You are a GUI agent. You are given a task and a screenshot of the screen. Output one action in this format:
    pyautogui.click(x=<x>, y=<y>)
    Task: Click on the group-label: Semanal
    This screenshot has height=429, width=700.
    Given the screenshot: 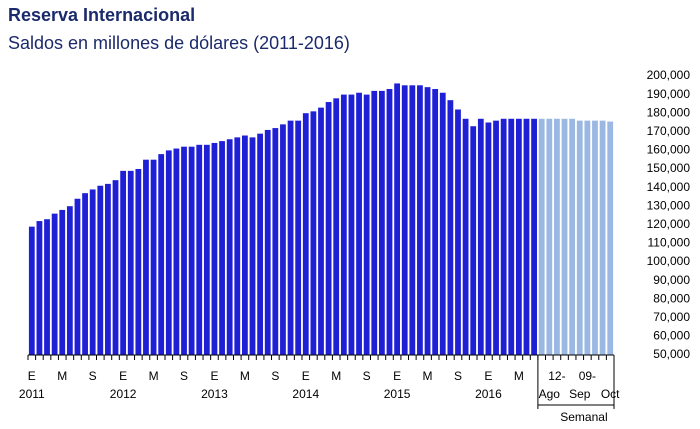 What is the action you would take?
    pyautogui.click(x=583, y=417)
    